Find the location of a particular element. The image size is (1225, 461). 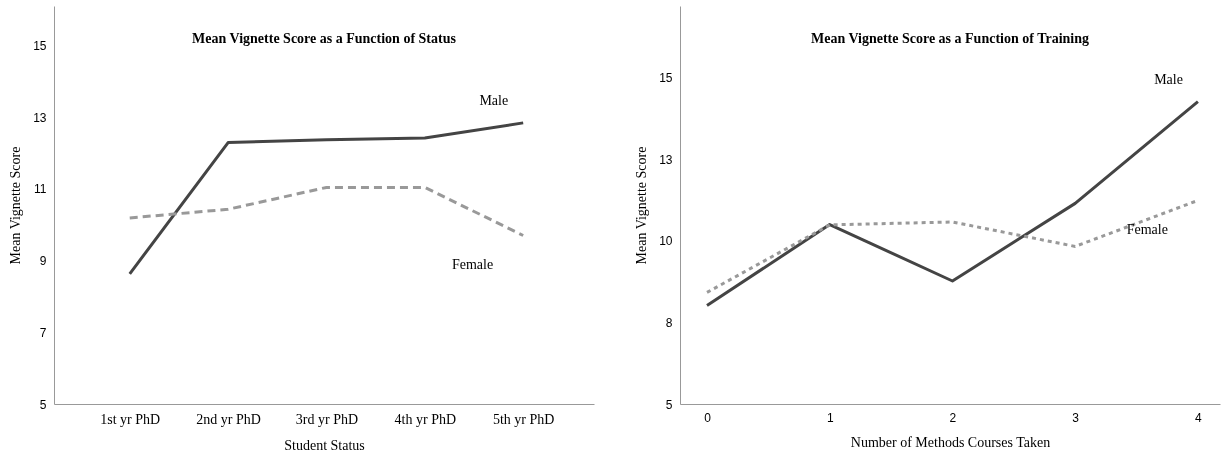

x-tick-label: 0 is located at coordinates (708, 417).